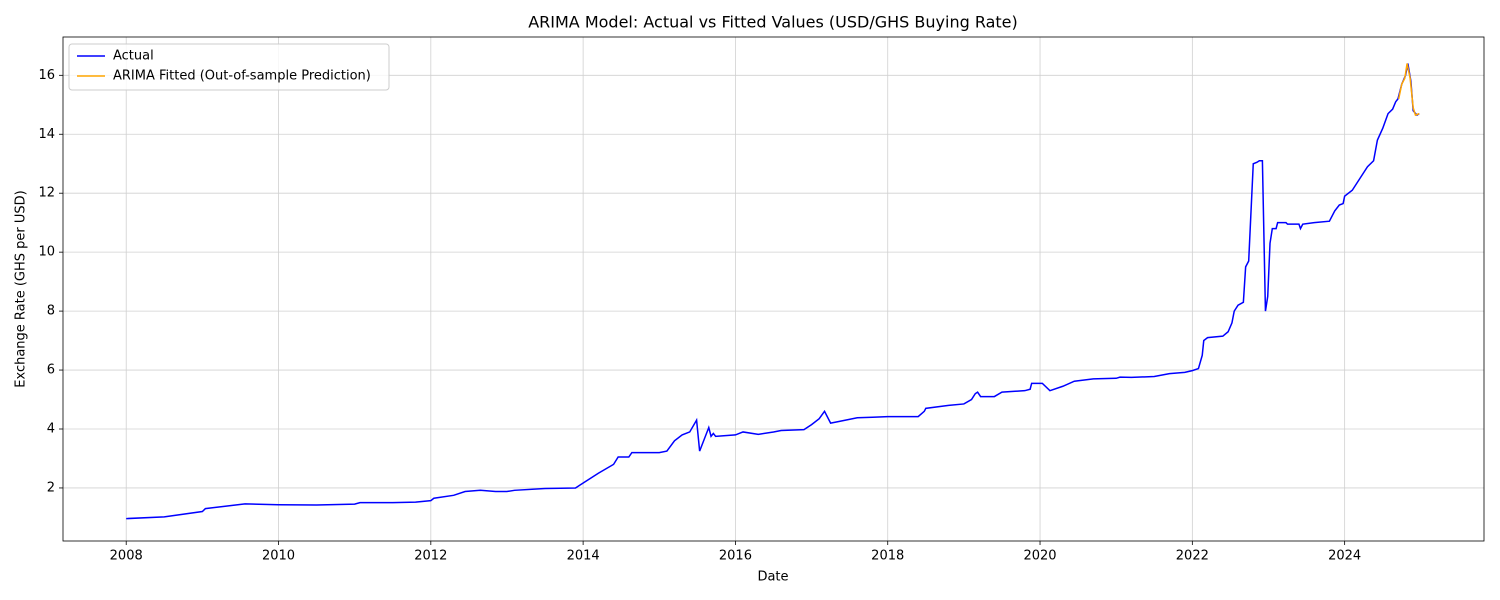 Image resolution: width=1500 pixels, height=600 pixels. What do you see at coordinates (126, 556) in the screenshot?
I see `x-tick-label: 2008` at bounding box center [126, 556].